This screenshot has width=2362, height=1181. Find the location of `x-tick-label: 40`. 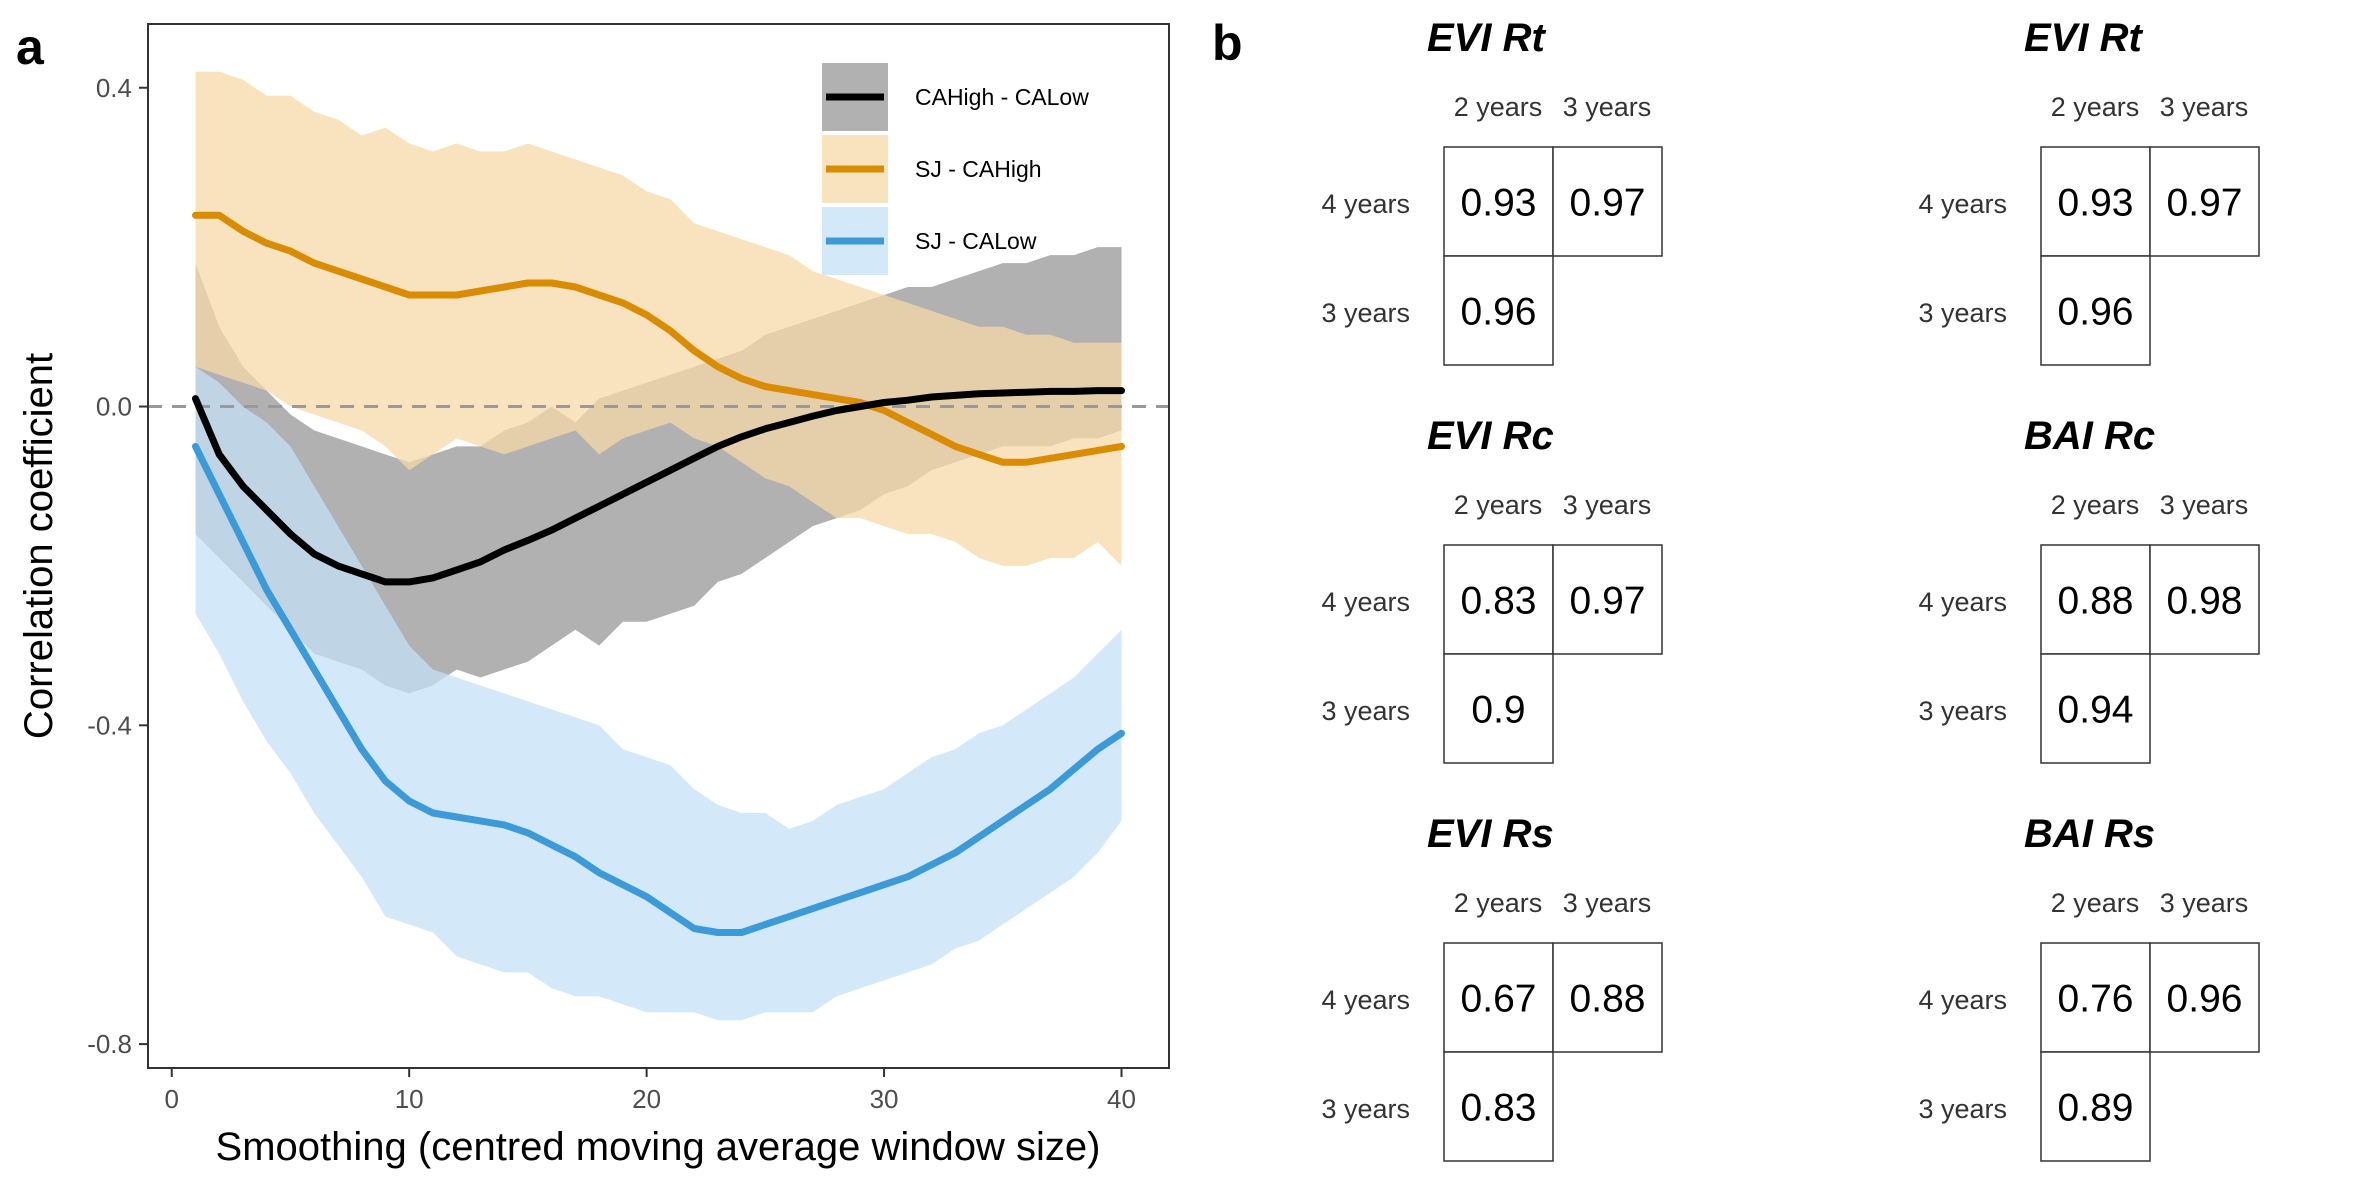

x-tick-label: 40 is located at coordinates (1121, 1099).